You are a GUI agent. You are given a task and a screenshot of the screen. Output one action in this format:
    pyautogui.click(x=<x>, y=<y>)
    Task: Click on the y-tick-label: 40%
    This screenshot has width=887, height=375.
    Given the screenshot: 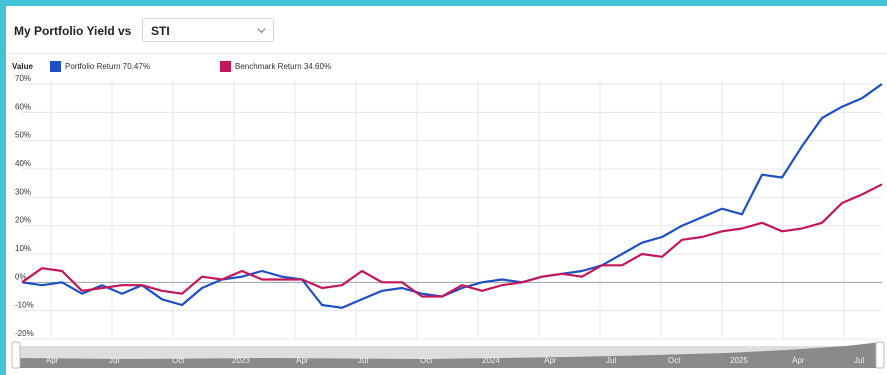 What is the action you would take?
    pyautogui.click(x=23, y=163)
    